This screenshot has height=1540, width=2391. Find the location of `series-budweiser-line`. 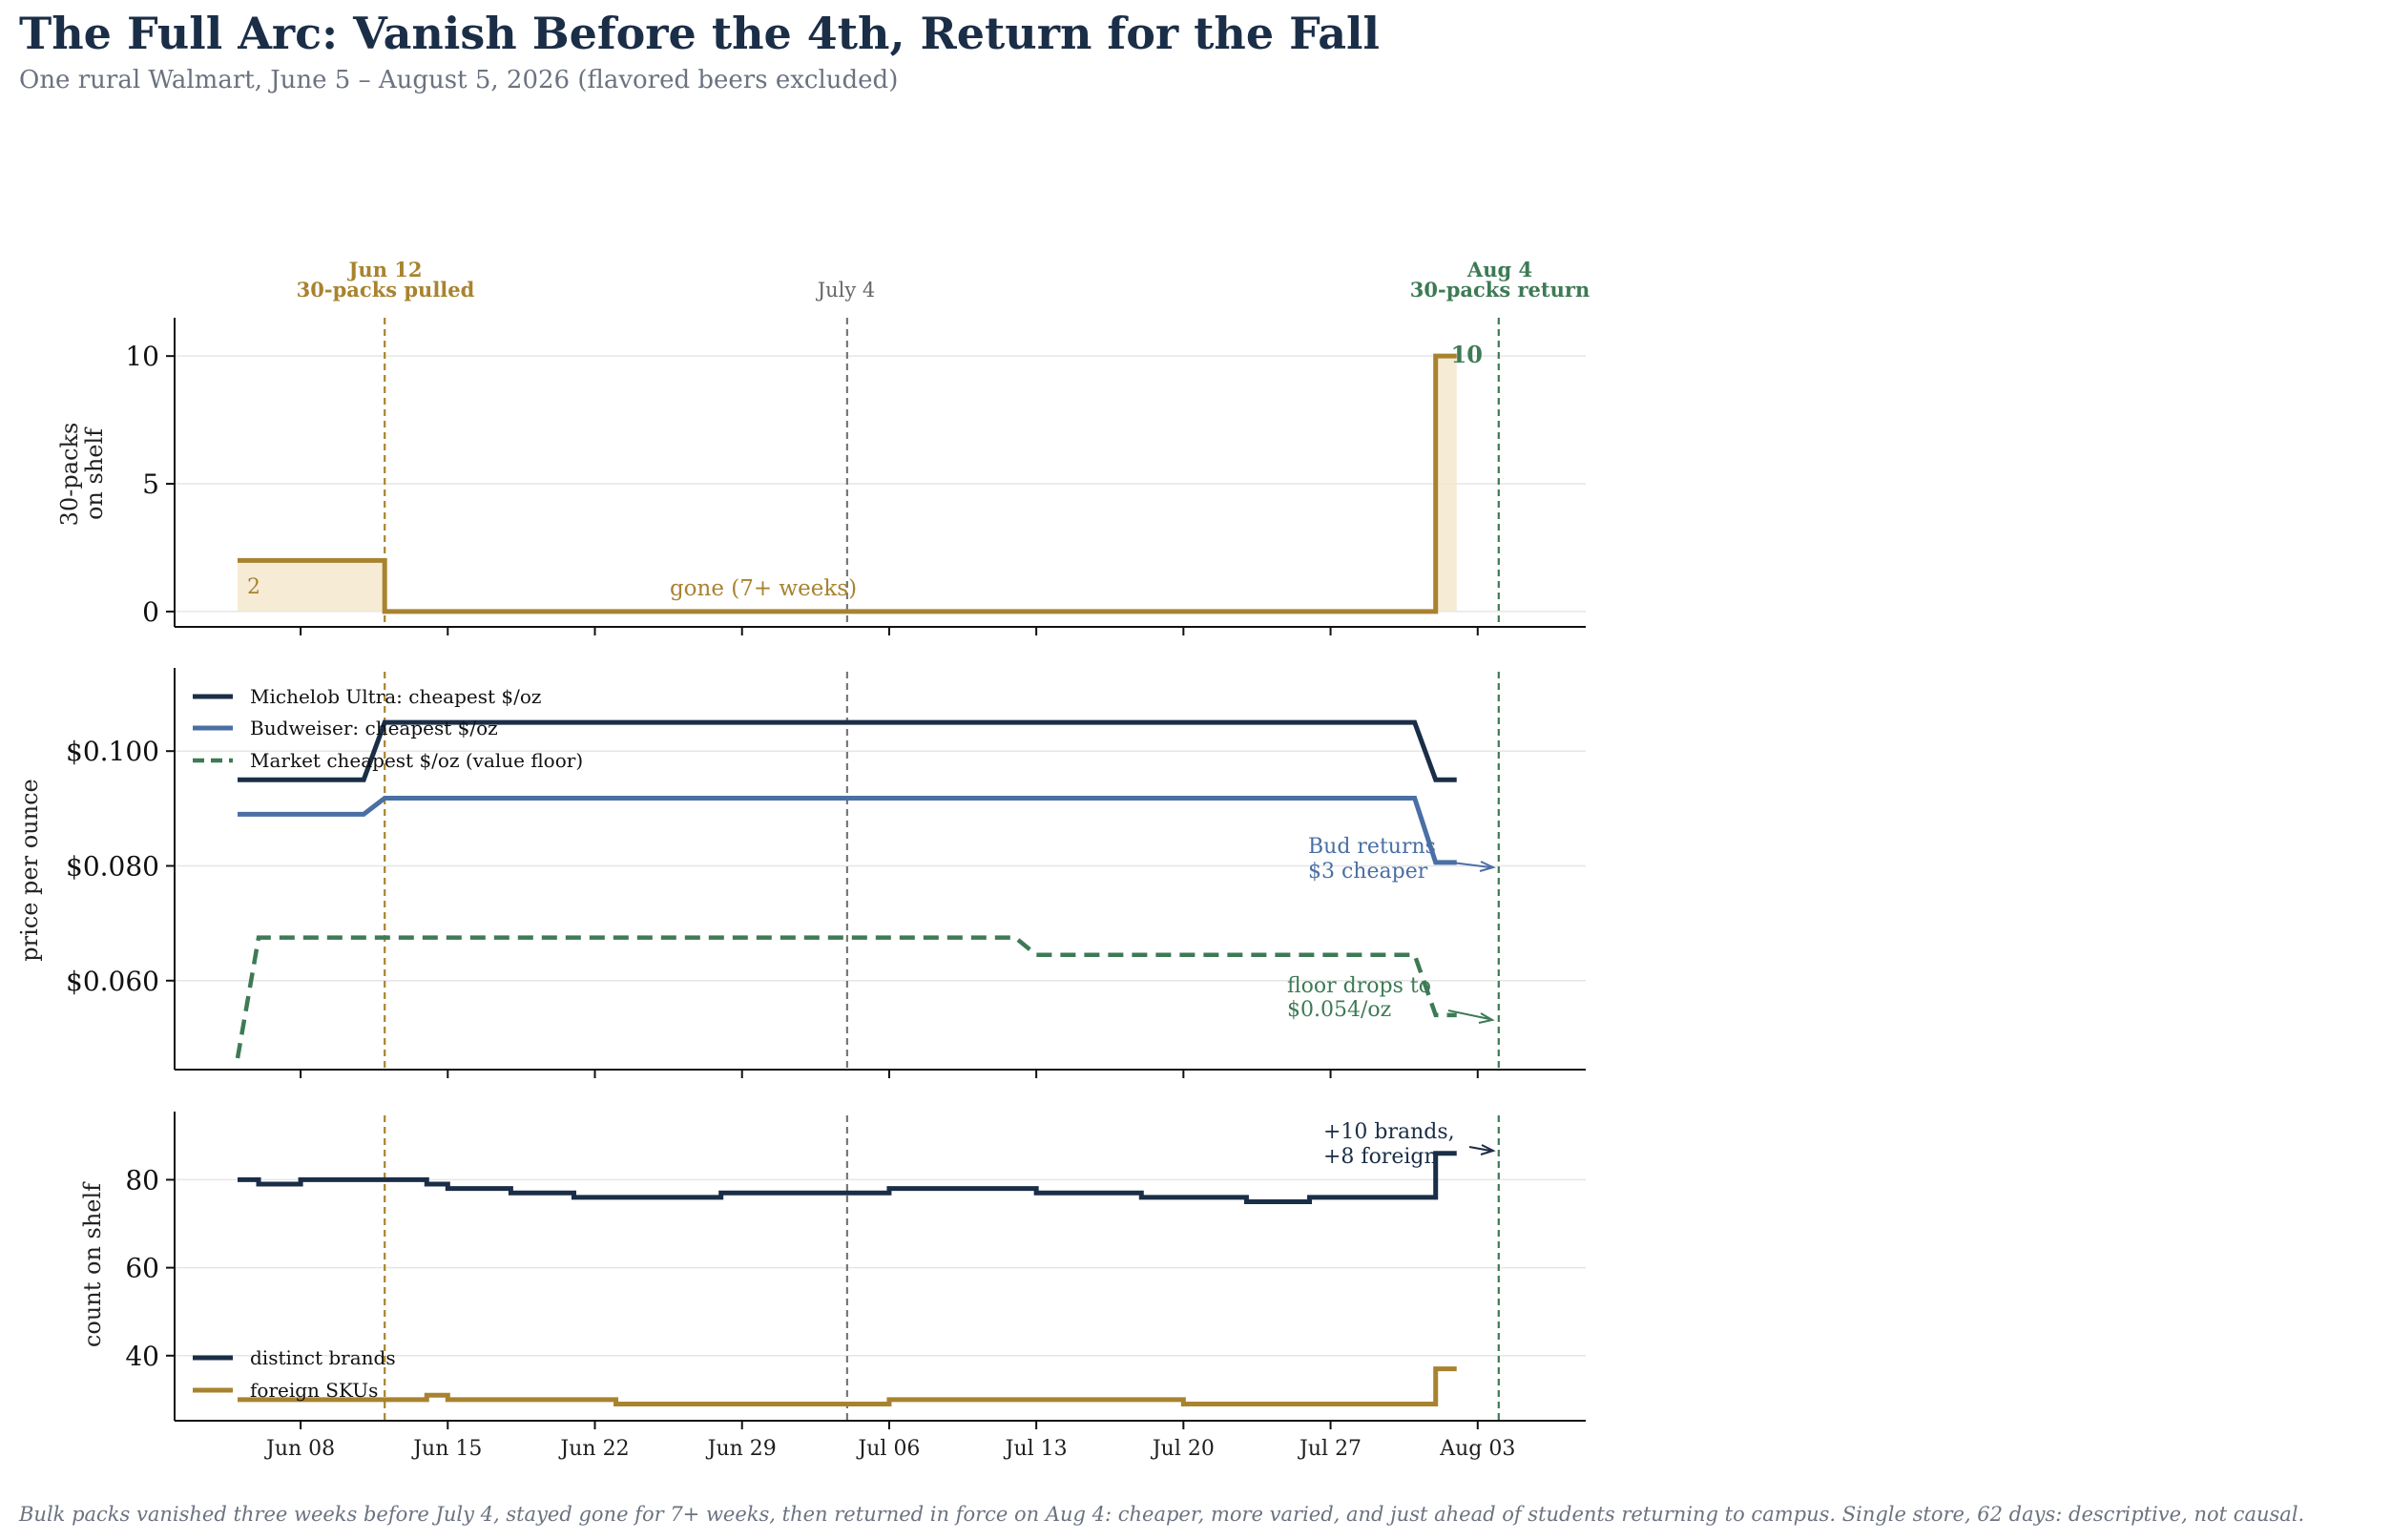

series-budweiser-line is located at coordinates (847, 831).